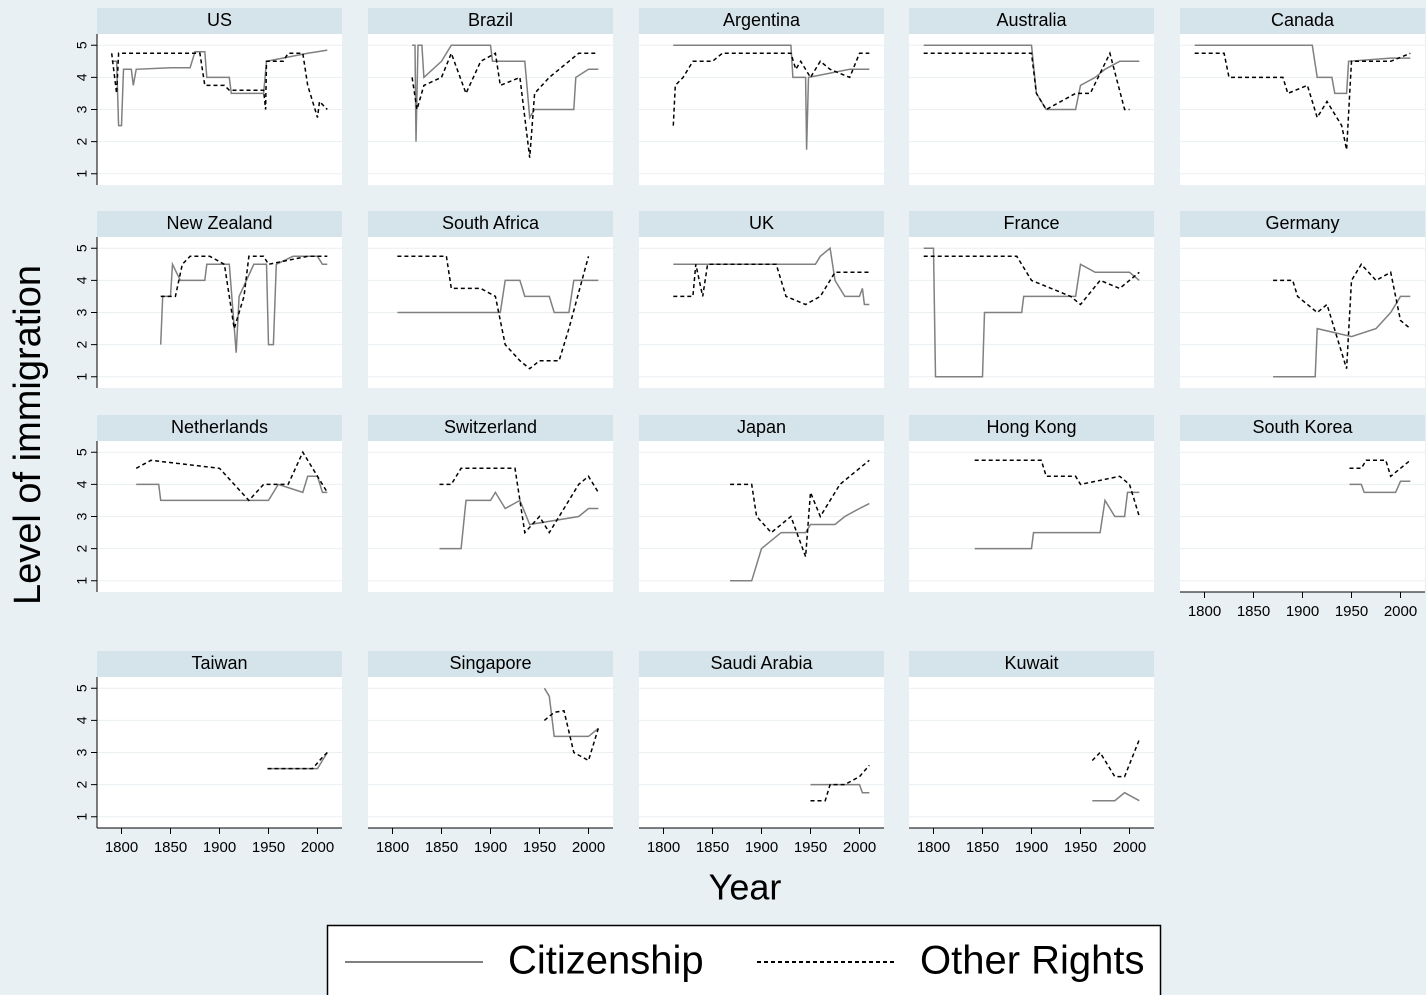  I want to click on panel-title: South Korea, so click(1302, 427).